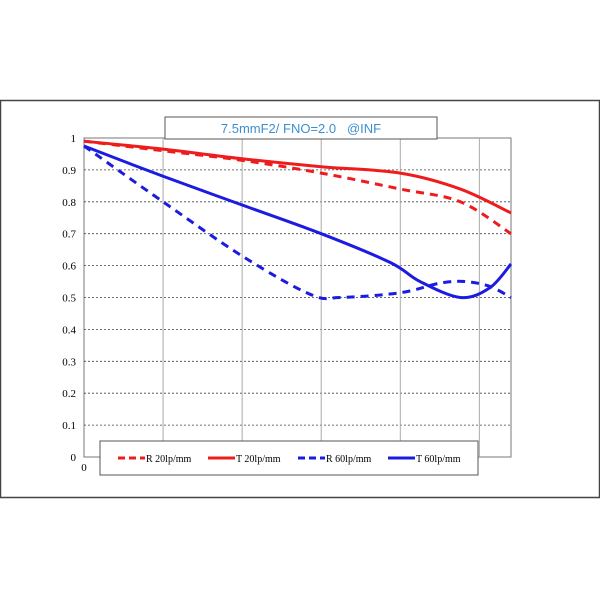 The height and width of the screenshot is (600, 600). I want to click on title-box, so click(301, 128).